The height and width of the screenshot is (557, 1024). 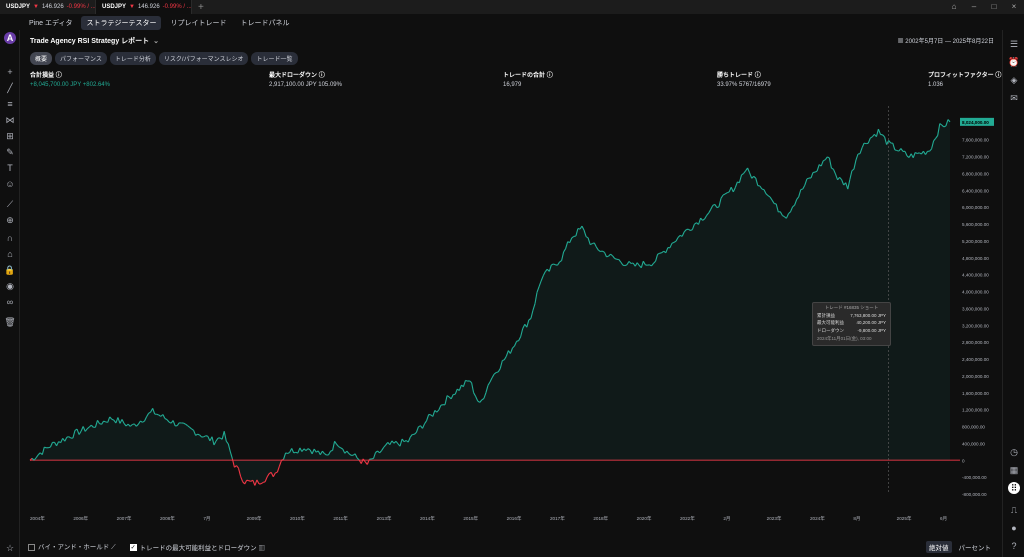 I want to click on close-window-icon: ×, so click(x=1014, y=6).